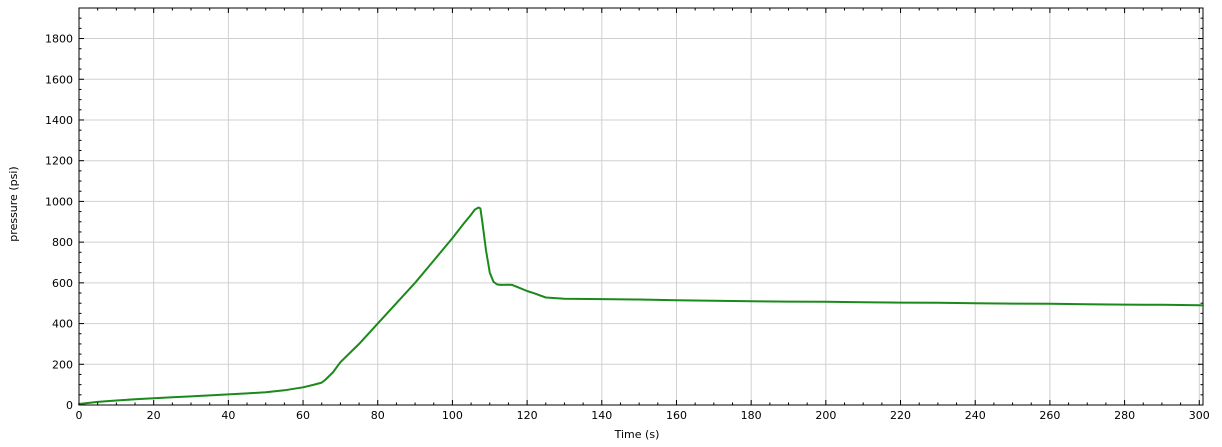  What do you see at coordinates (637, 434) in the screenshot?
I see `x-axis-title: Time (s)` at bounding box center [637, 434].